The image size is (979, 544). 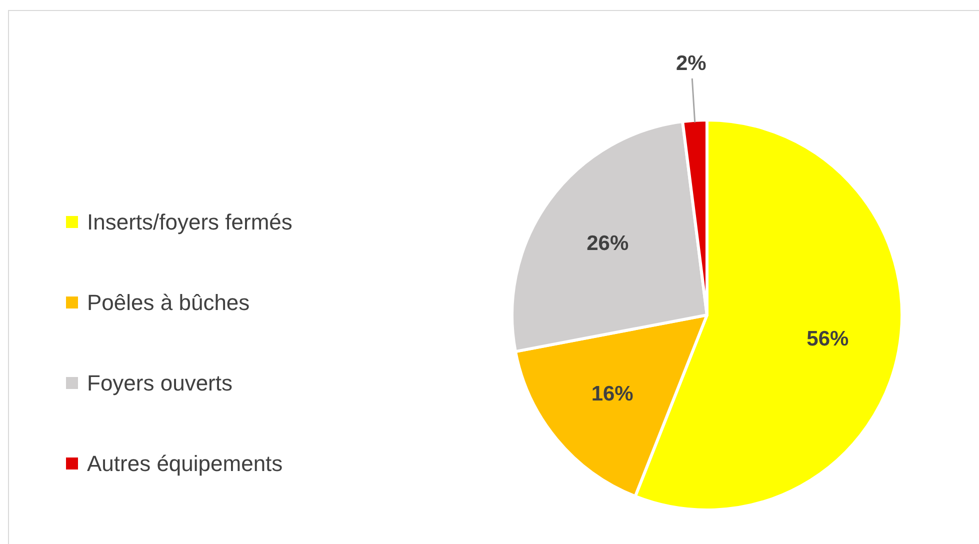 I want to click on legend-label: Inserts/foyers fermés, so click(x=189, y=222).